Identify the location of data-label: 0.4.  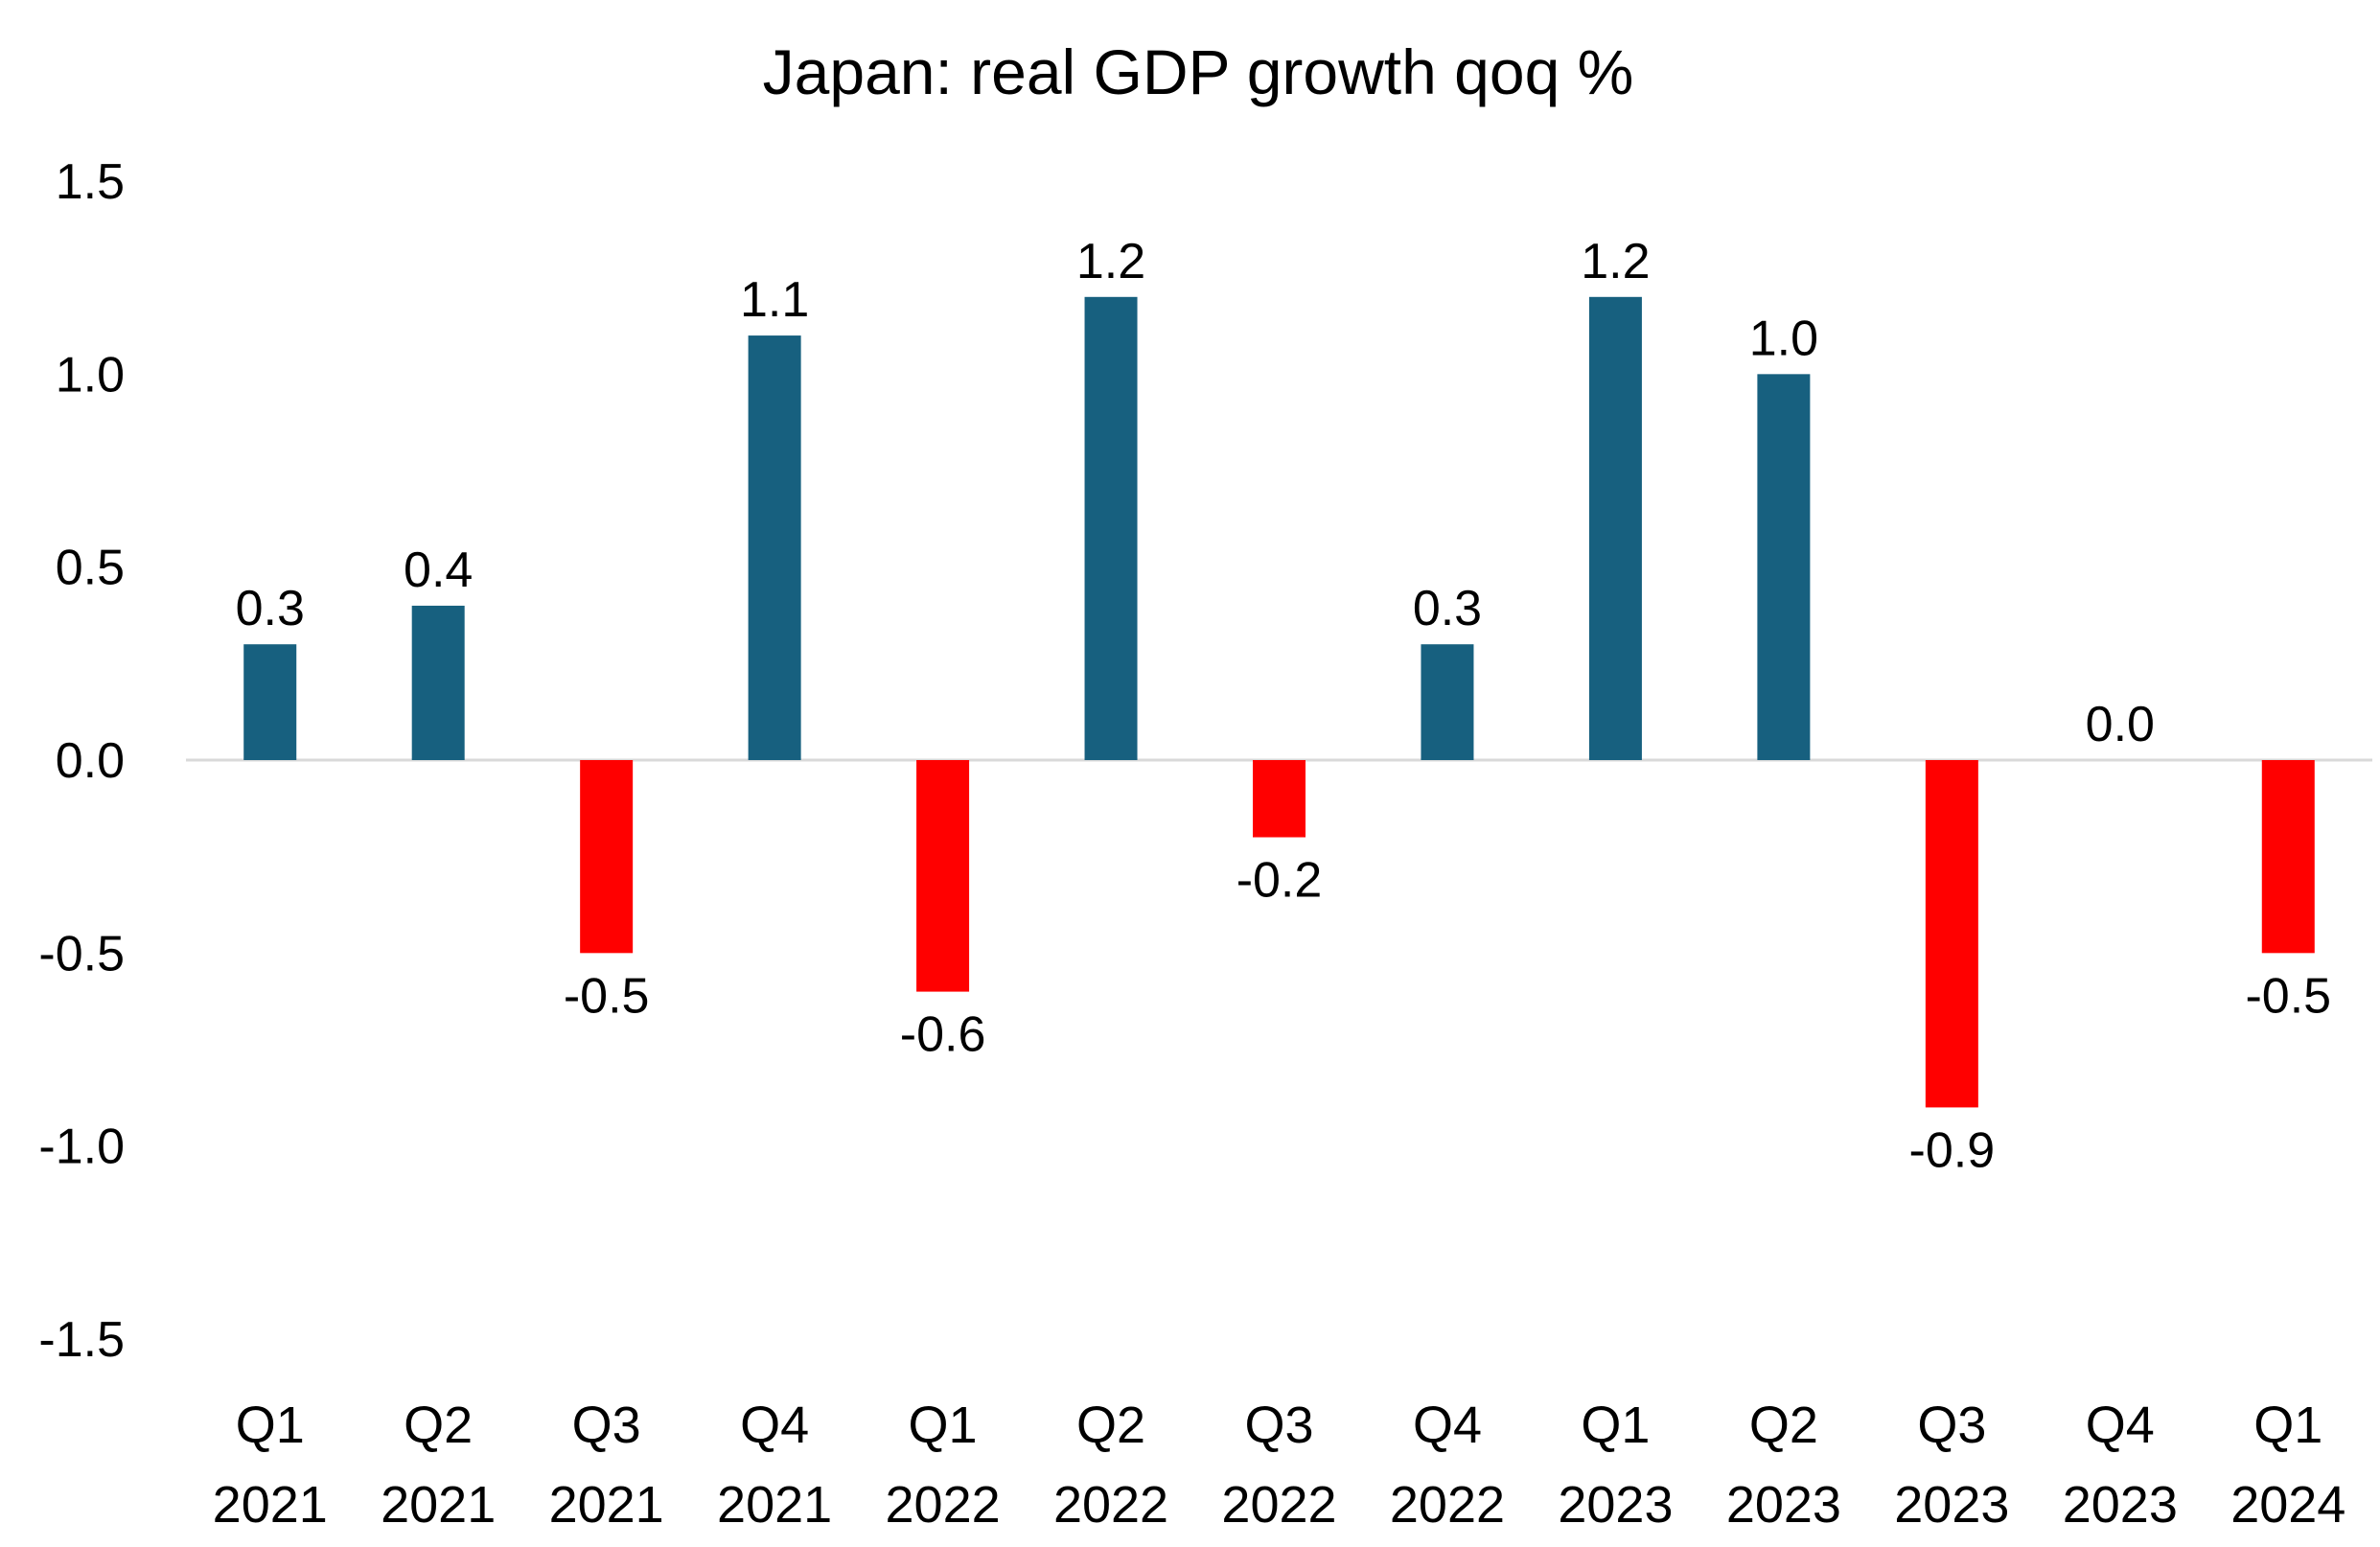
(439, 570).